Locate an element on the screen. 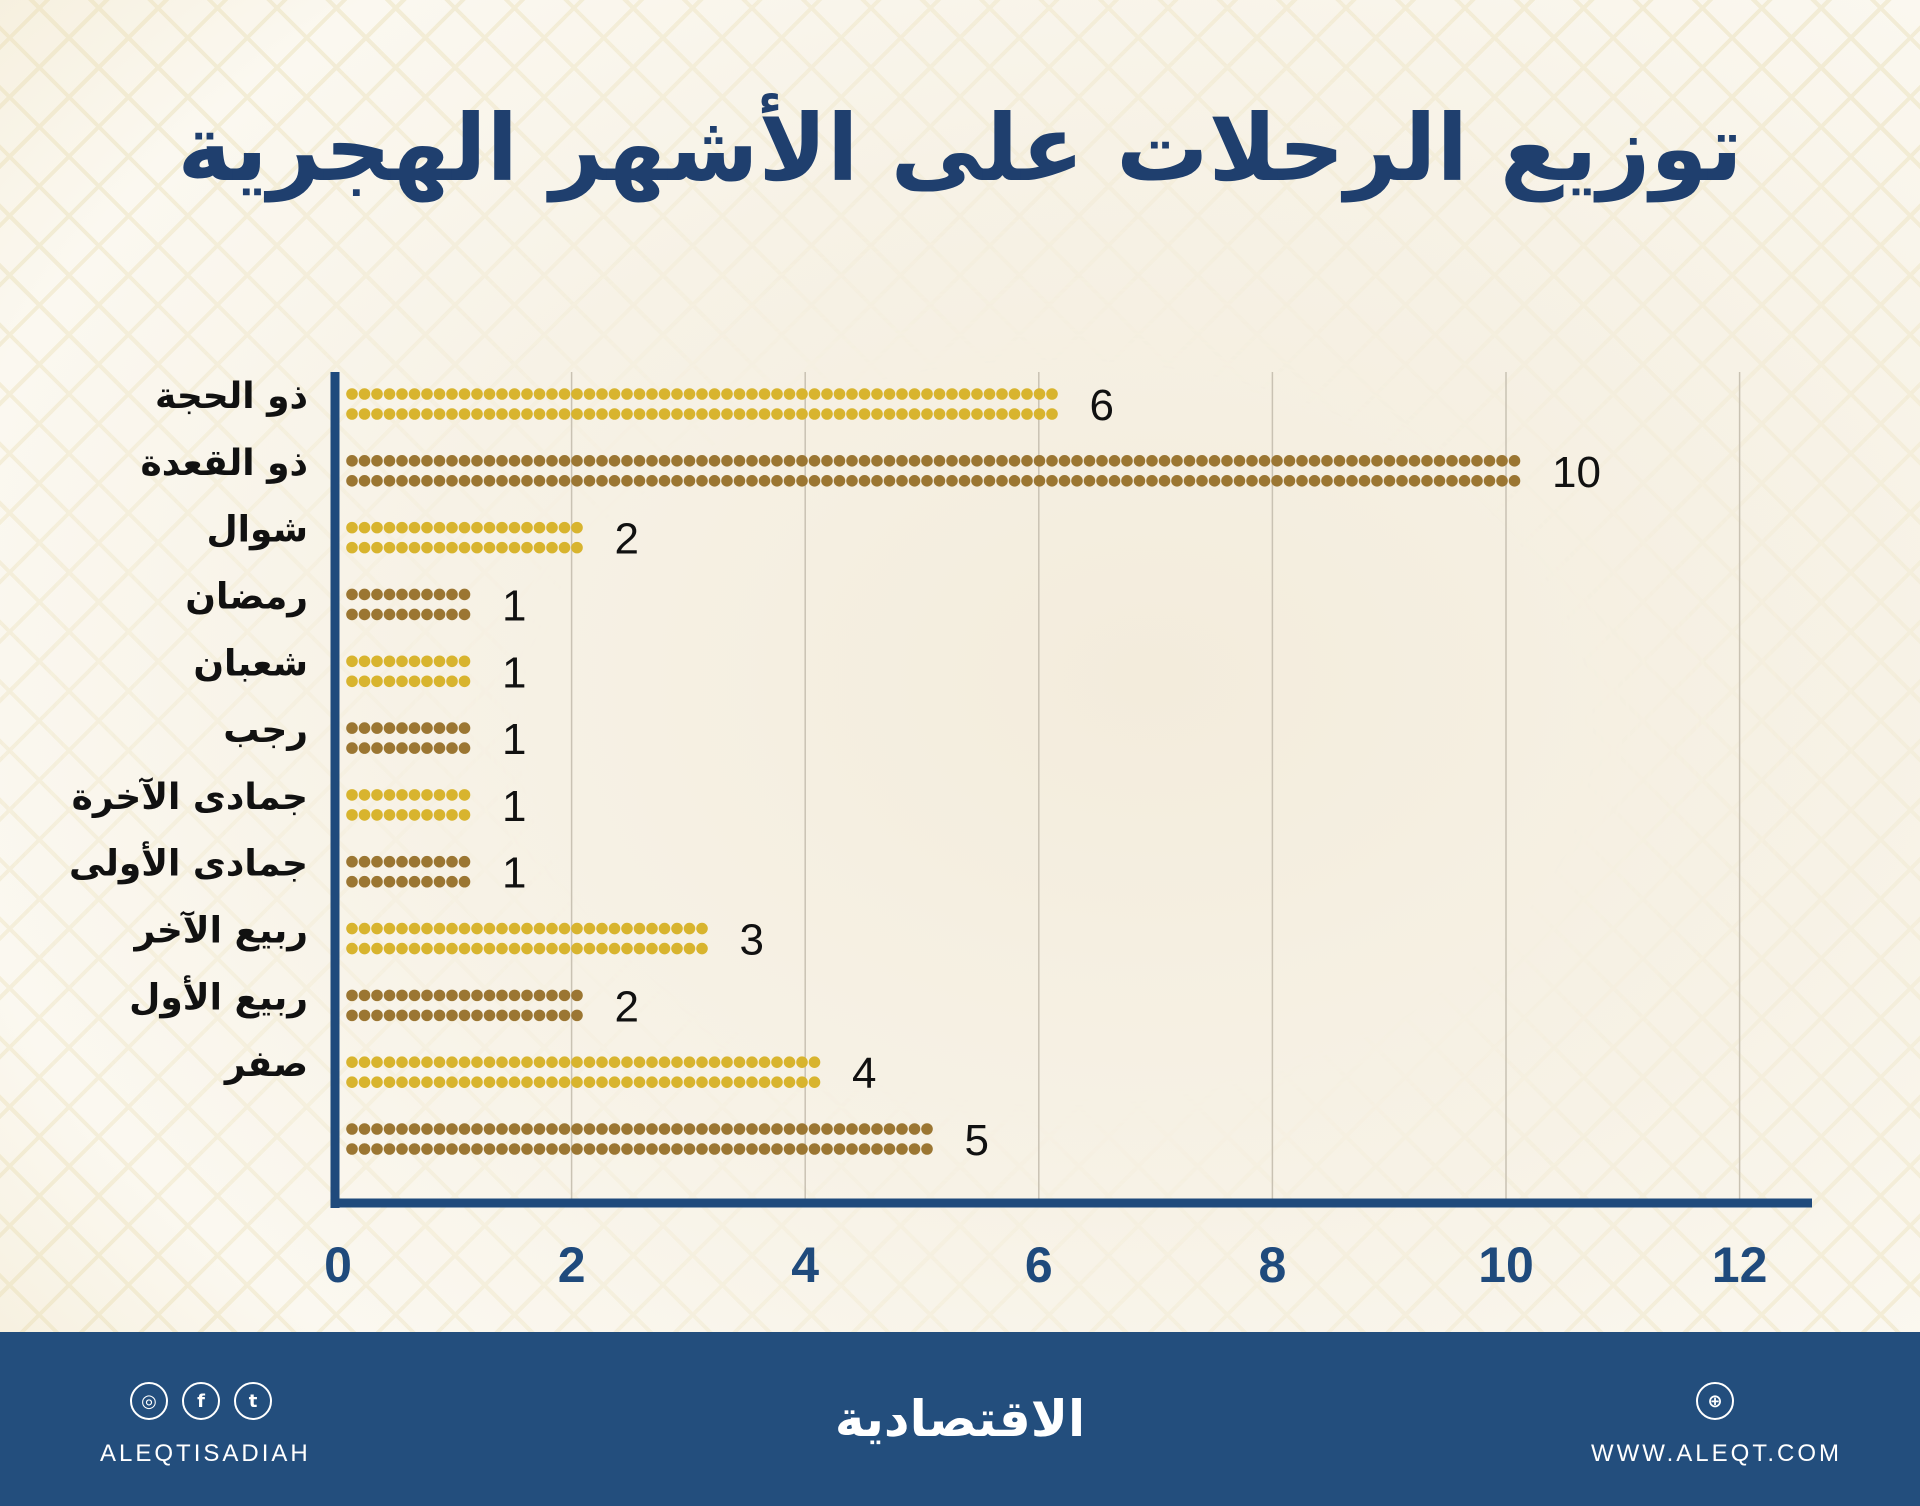  website-link: WWW.ALEQT.COM is located at coordinates (1716, 1453).